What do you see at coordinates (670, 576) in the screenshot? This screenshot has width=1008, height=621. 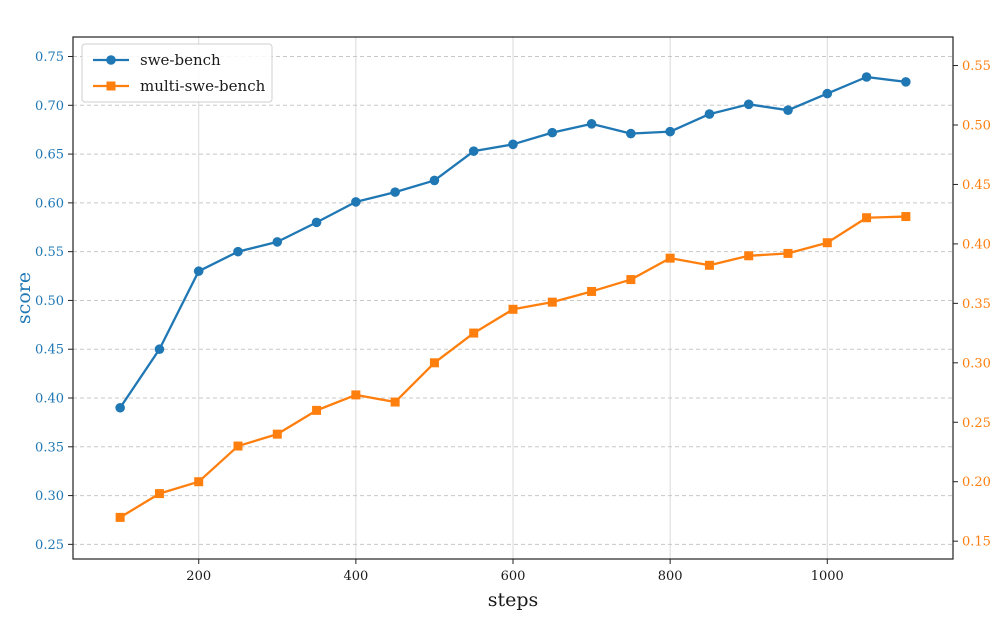 I see `x-tick-label: 800` at bounding box center [670, 576].